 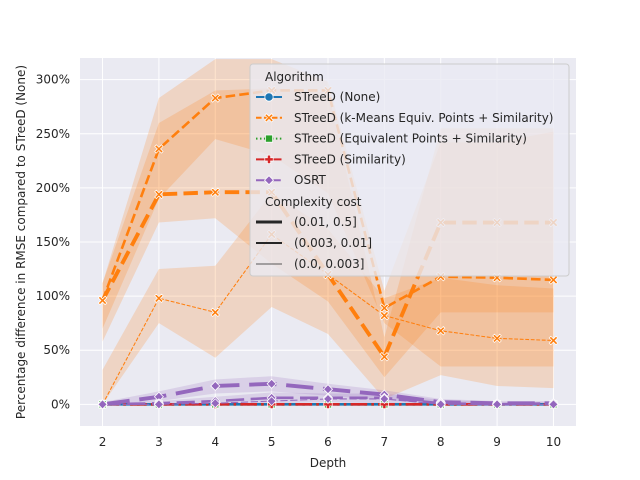 I want to click on legend-label: STreeD (Similarity), so click(x=350, y=159).